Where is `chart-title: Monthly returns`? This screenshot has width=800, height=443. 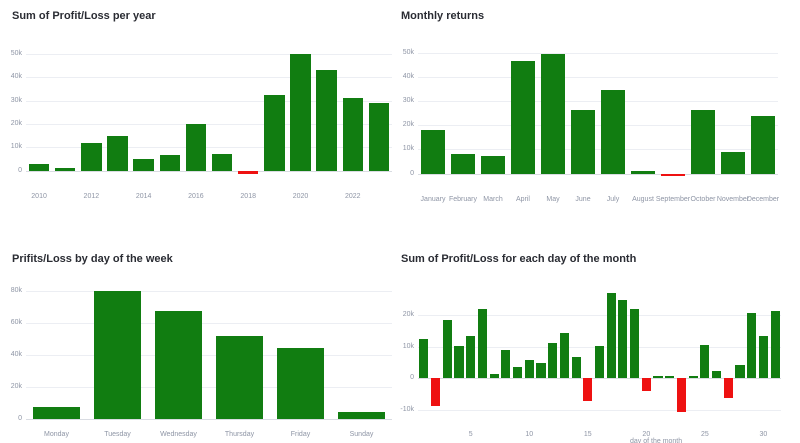 chart-title: Monthly returns is located at coordinates (443, 16).